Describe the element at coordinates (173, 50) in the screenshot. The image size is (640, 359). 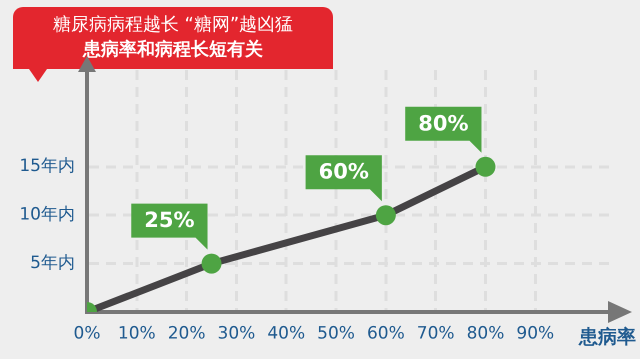
I see `chart-subtitle: 患病率和病程长短有关` at that location.